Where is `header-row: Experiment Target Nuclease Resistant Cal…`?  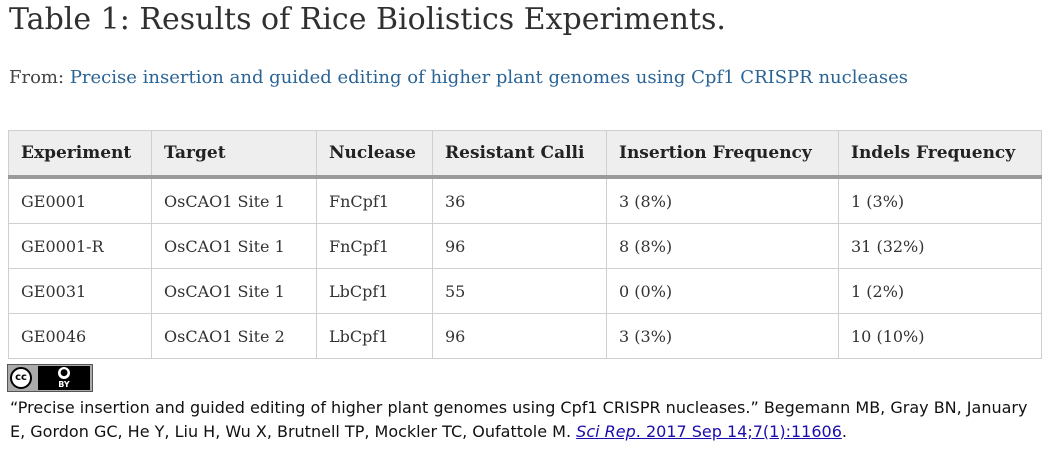
header-row: Experiment Target Nuclease Resistant Cal… is located at coordinates (525, 154).